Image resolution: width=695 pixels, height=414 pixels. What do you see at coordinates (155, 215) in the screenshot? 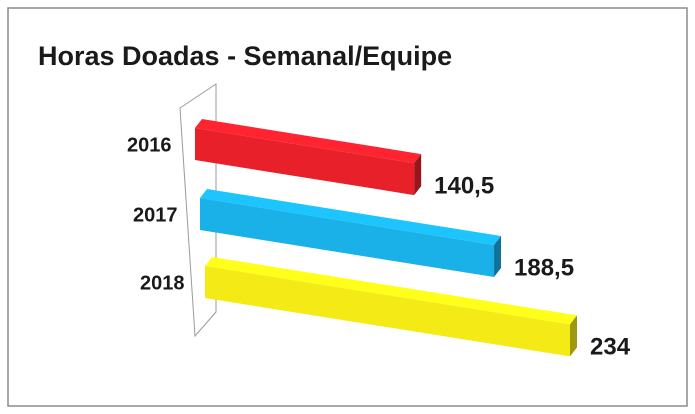
I see `category-label: 2017` at bounding box center [155, 215].